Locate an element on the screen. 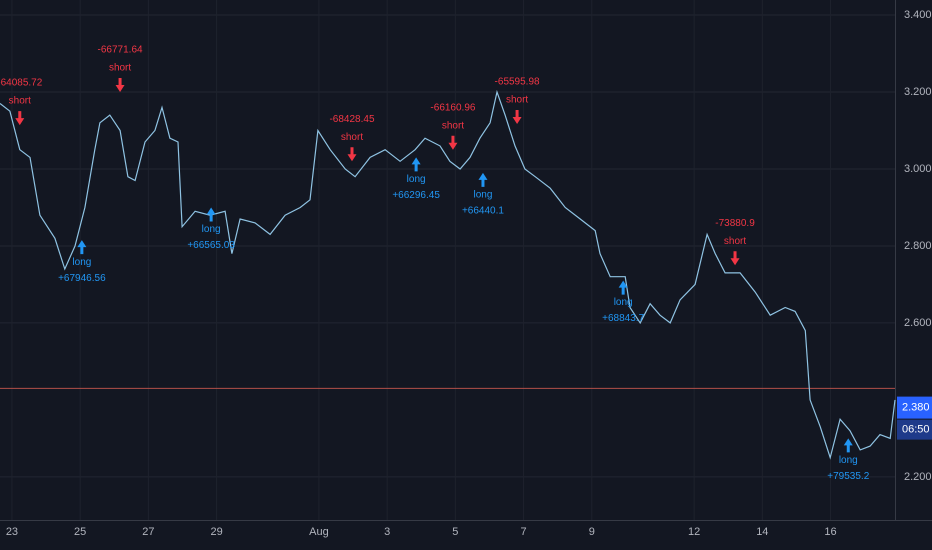  y-tick-label: 3.400 is located at coordinates (918, 15).